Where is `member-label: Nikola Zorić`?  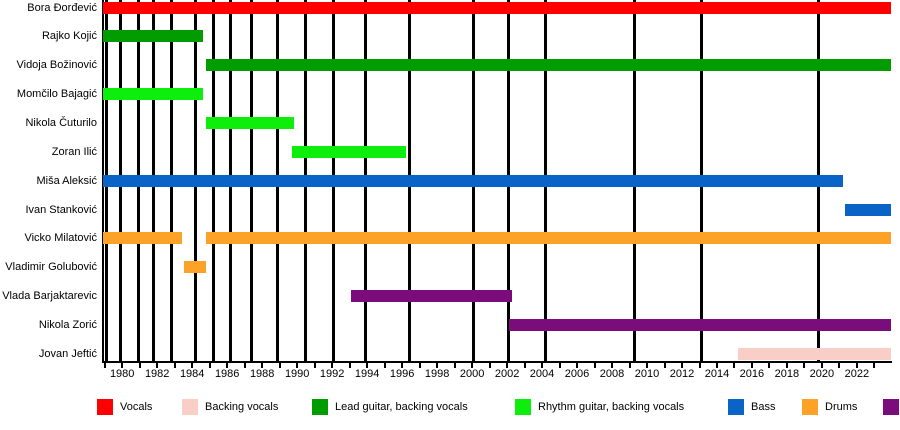 member-label: Nikola Zorić is located at coordinates (67, 324).